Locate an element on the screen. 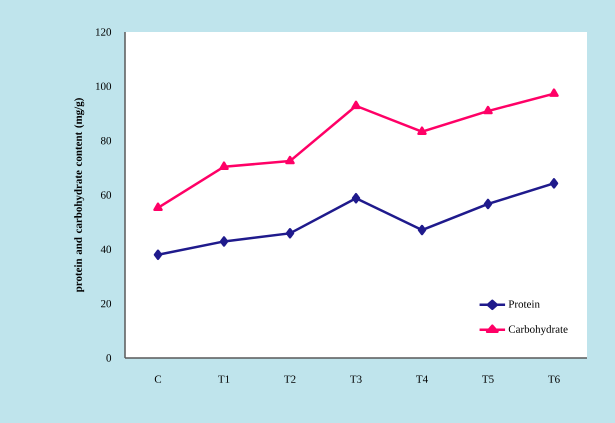 The image size is (615, 423). x-tick-label: T6 is located at coordinates (554, 379).